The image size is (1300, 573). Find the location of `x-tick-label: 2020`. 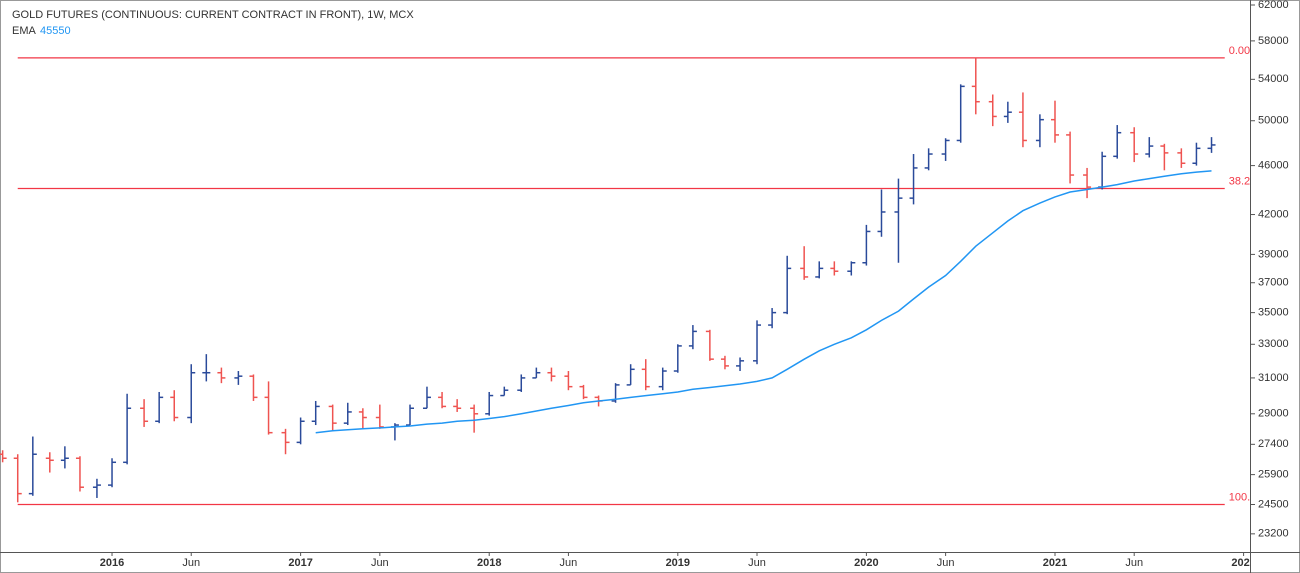

x-tick-label: 2020 is located at coordinates (866, 563).